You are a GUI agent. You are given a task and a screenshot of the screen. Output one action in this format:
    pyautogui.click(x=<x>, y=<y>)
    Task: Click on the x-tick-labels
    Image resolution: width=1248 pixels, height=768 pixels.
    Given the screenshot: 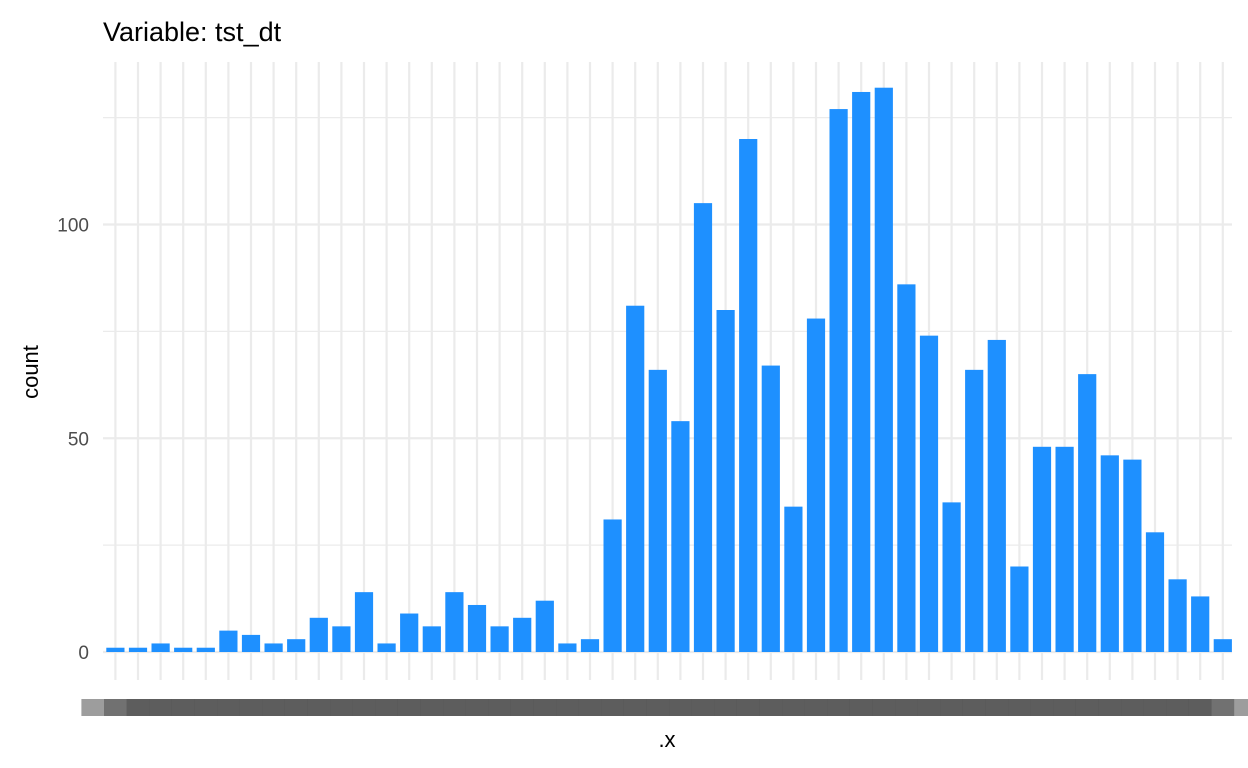 What is the action you would take?
    pyautogui.click(x=664, y=707)
    